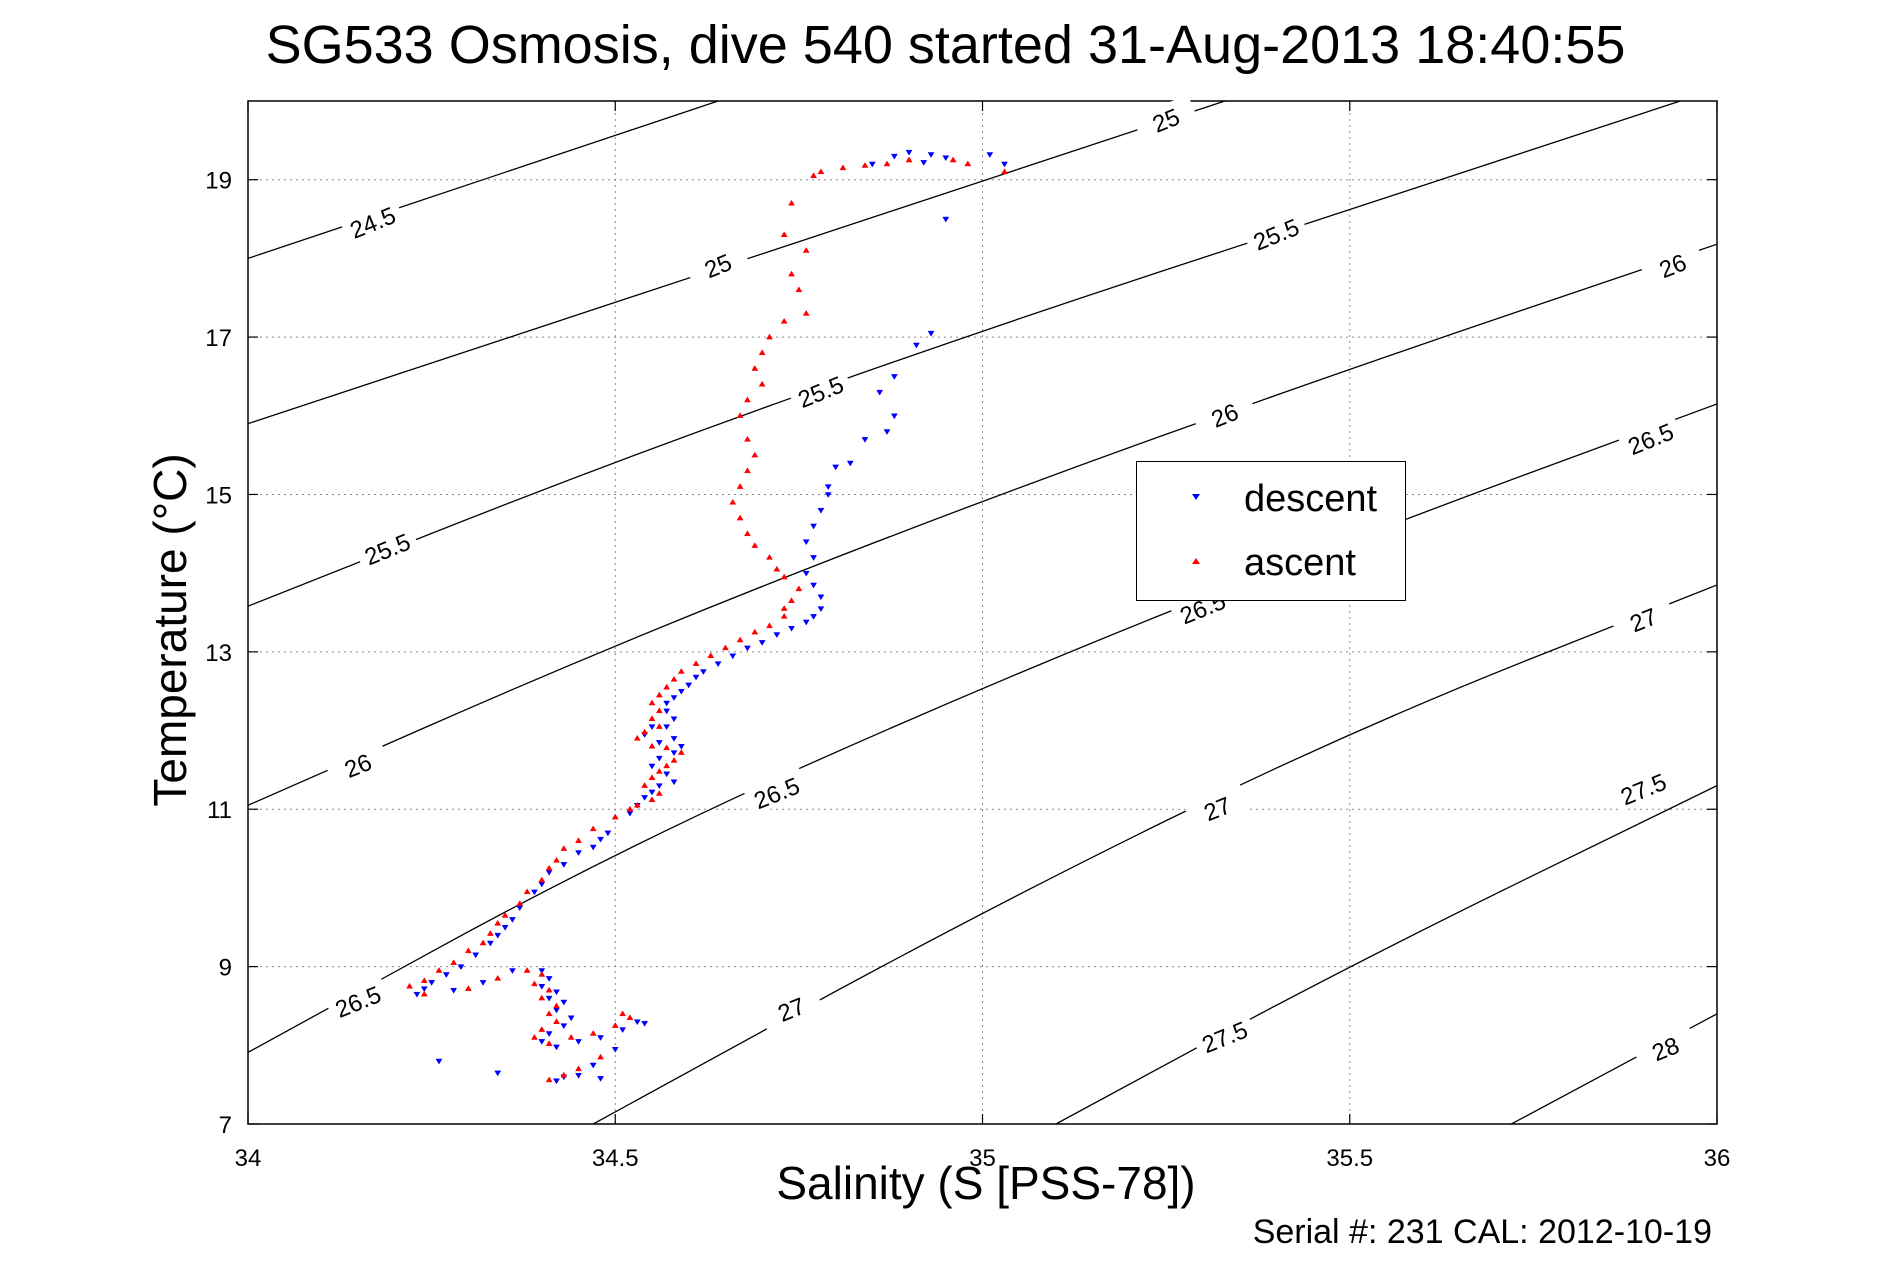  Describe the element at coordinates (1717, 1158) in the screenshot. I see `x-tick-label: 36` at that location.